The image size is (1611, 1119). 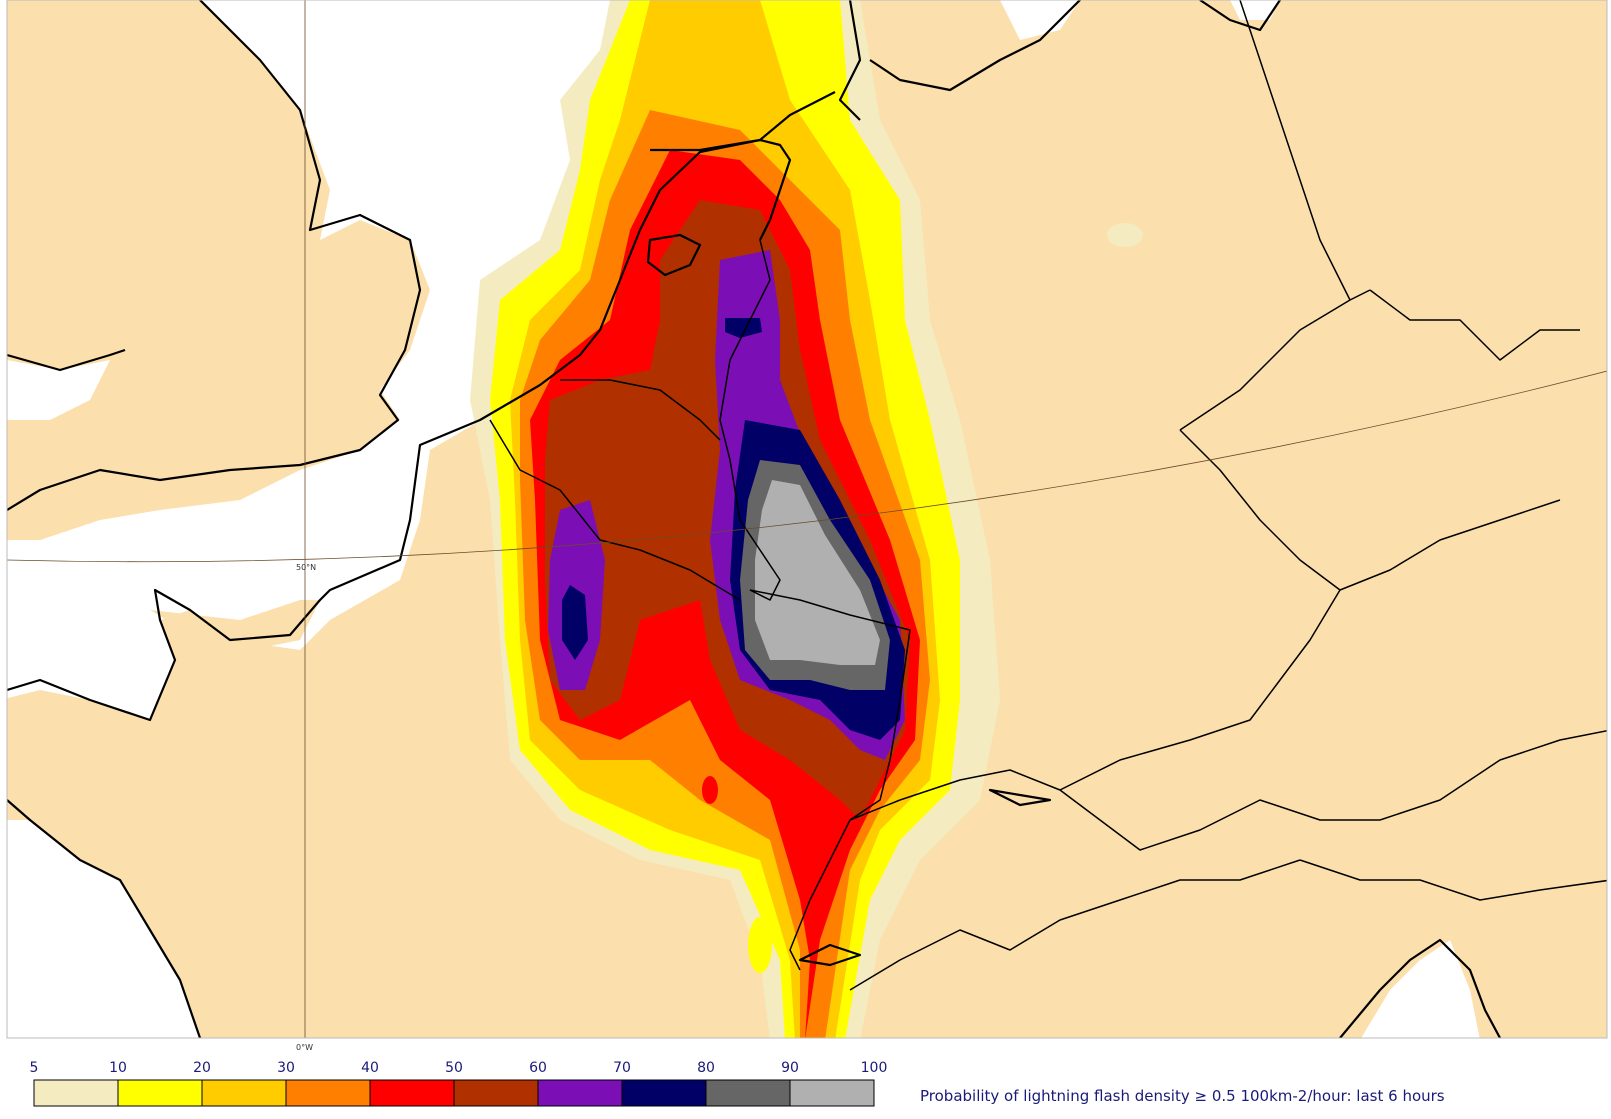 What do you see at coordinates (1453, 880) in the screenshot?
I see `border-slovenia` at bounding box center [1453, 880].